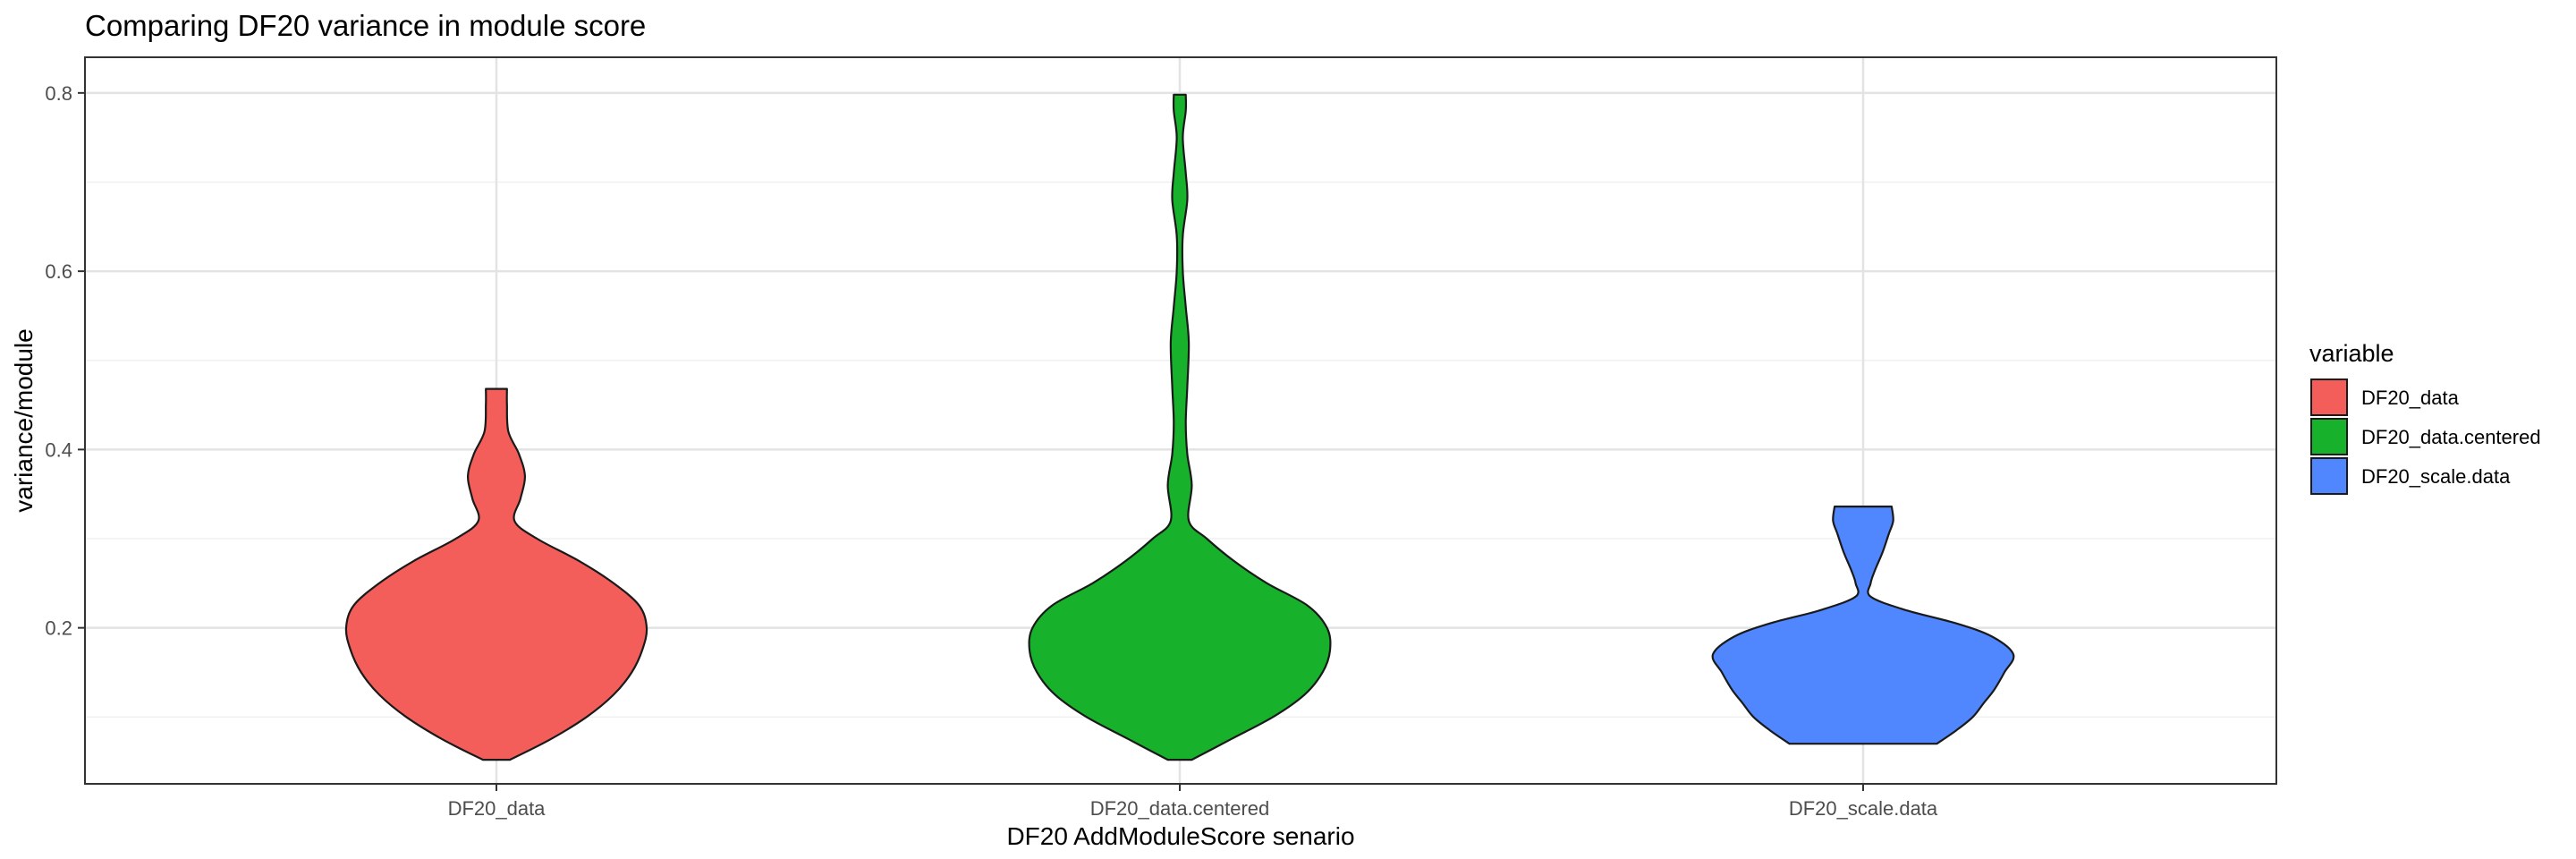 This screenshot has width=2576, height=859. I want to click on y-tick-label: 0.8, so click(58, 93).